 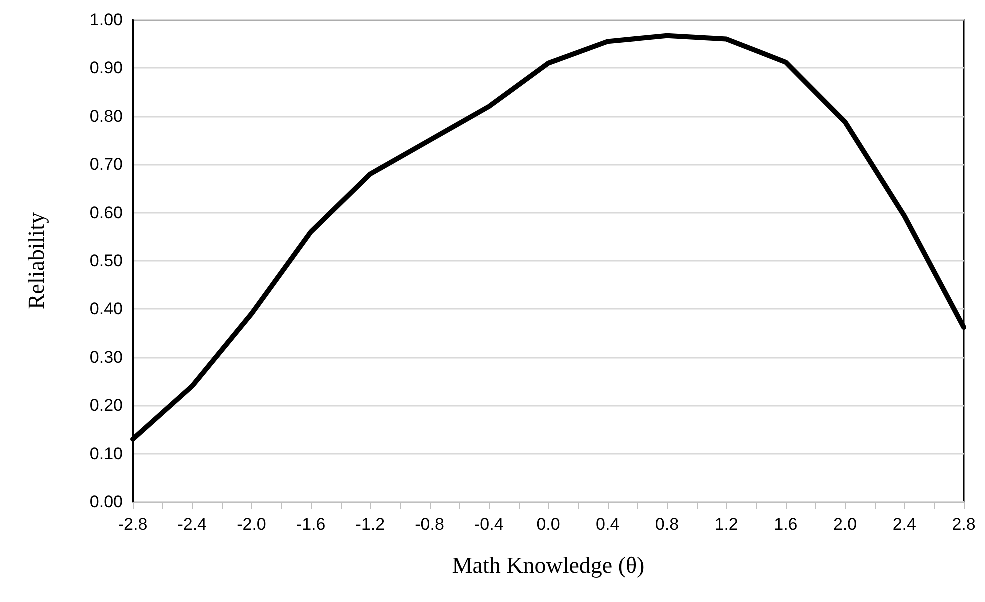 What do you see at coordinates (548, 565) in the screenshot?
I see `x-axis-title: Math Knowledge (θ)` at bounding box center [548, 565].